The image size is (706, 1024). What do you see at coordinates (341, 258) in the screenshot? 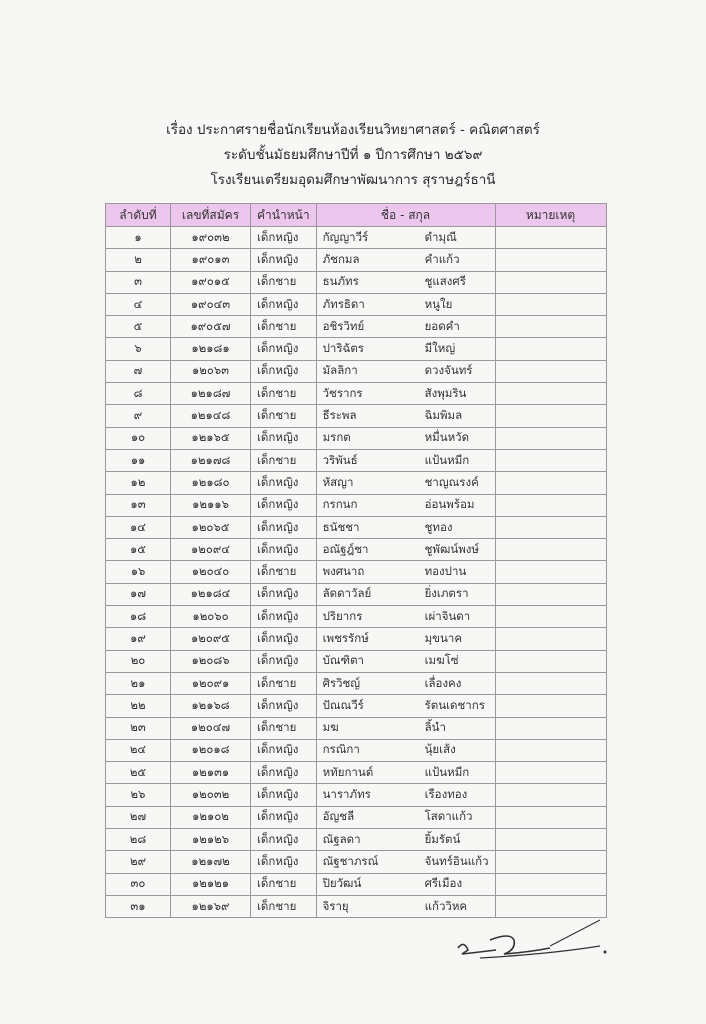
I see `first-name: ภัชกมล` at bounding box center [341, 258].